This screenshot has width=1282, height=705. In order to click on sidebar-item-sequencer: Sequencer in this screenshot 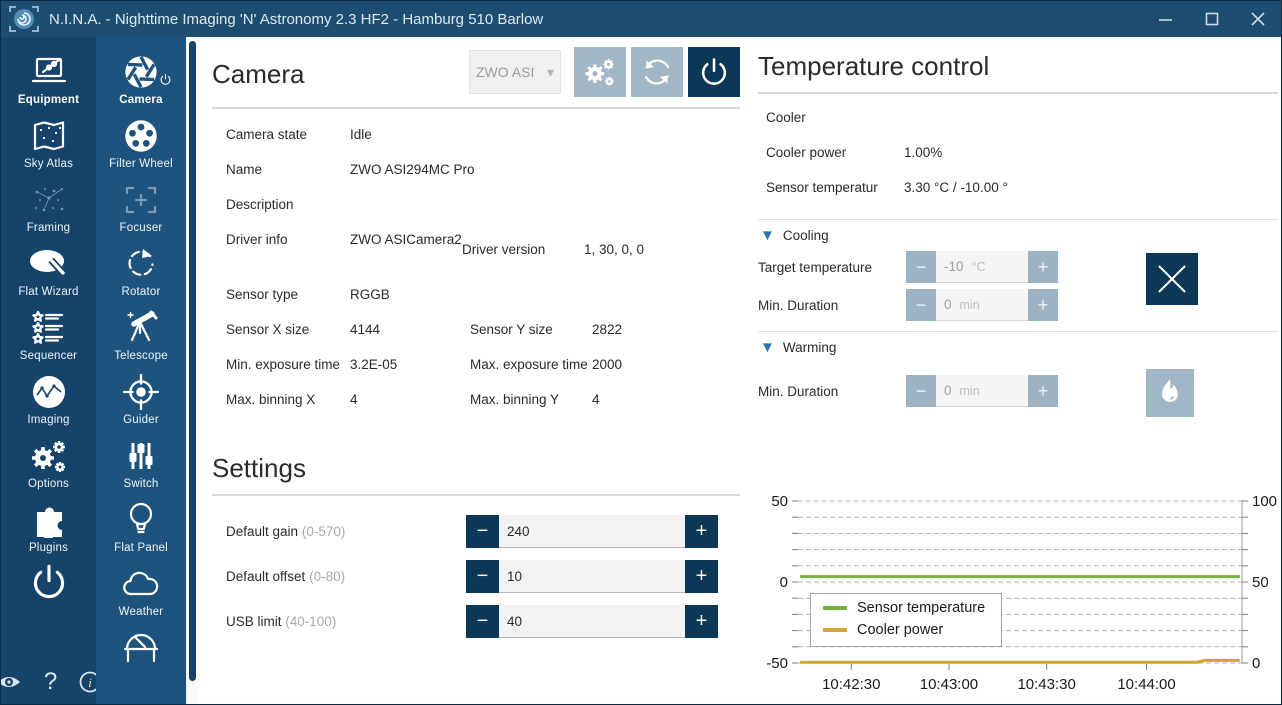, I will do `click(48, 335)`.